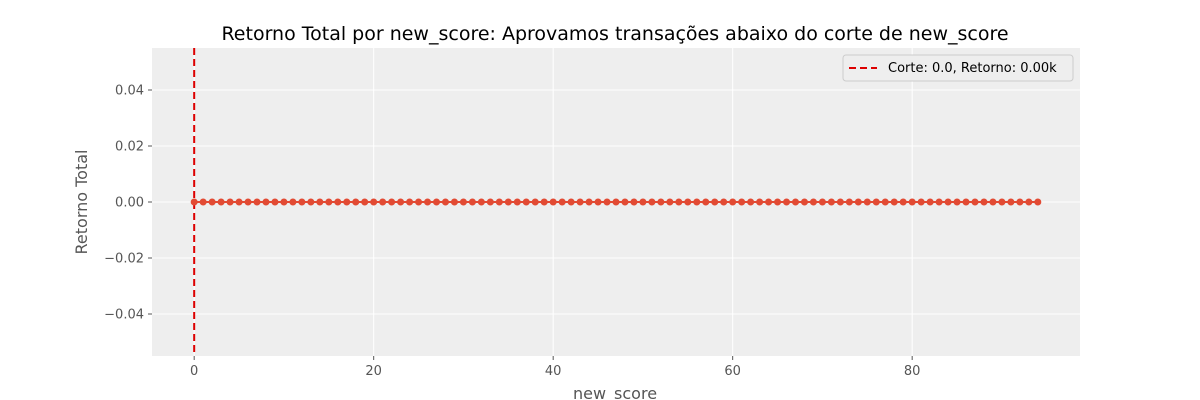 The width and height of the screenshot is (1200, 400). What do you see at coordinates (129, 91) in the screenshot?
I see `y-tick-label: 0.04` at bounding box center [129, 91].